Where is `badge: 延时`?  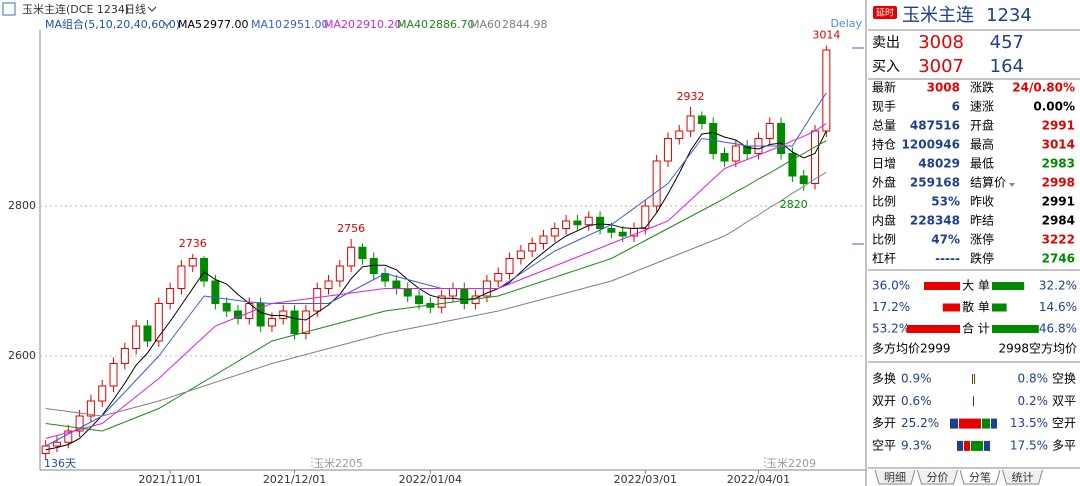
badge: 延时 is located at coordinates (885, 13).